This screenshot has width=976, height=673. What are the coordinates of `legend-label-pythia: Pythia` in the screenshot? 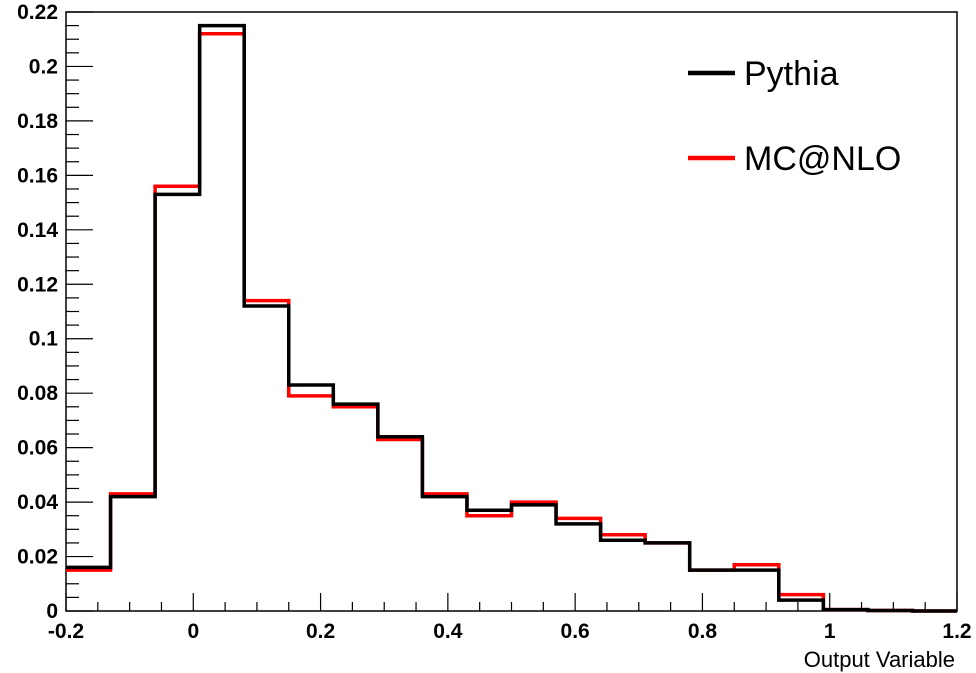 It's located at (791, 74).